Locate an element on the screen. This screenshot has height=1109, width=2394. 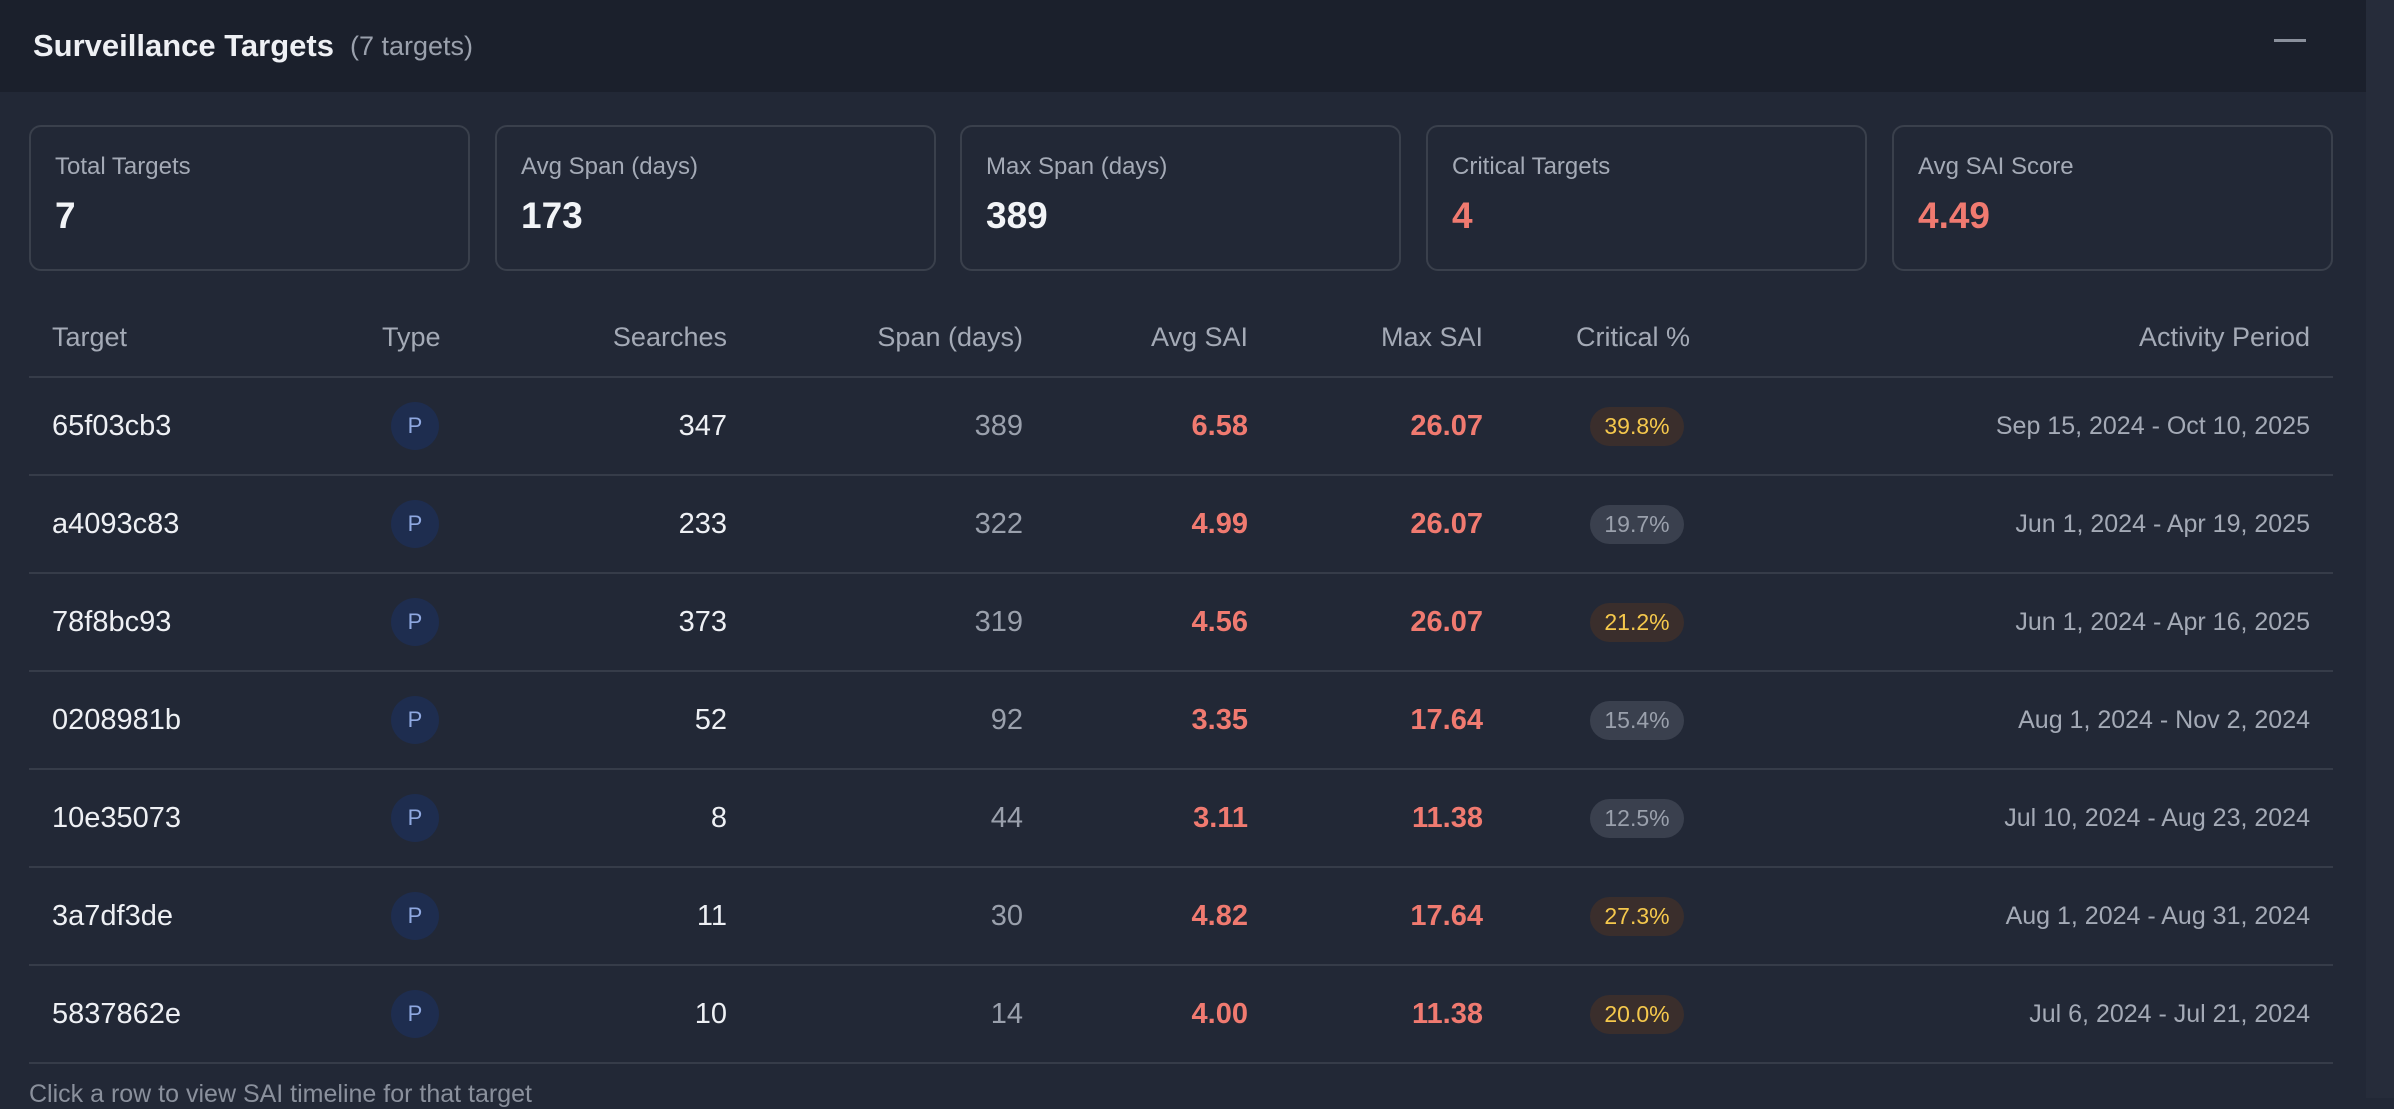
searches: 52 is located at coordinates (710, 719).